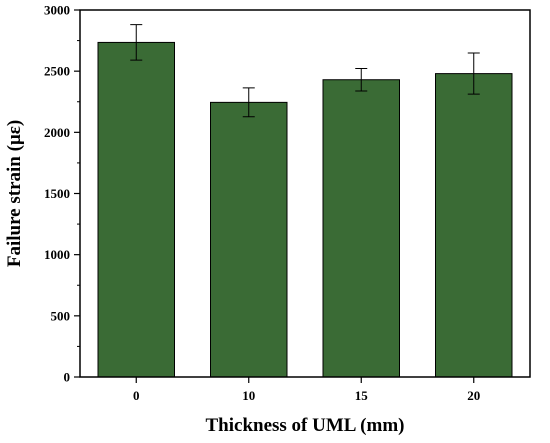 This screenshot has width=550, height=443. I want to click on x-axis-ticks: 0 10 15 20, so click(306, 390).